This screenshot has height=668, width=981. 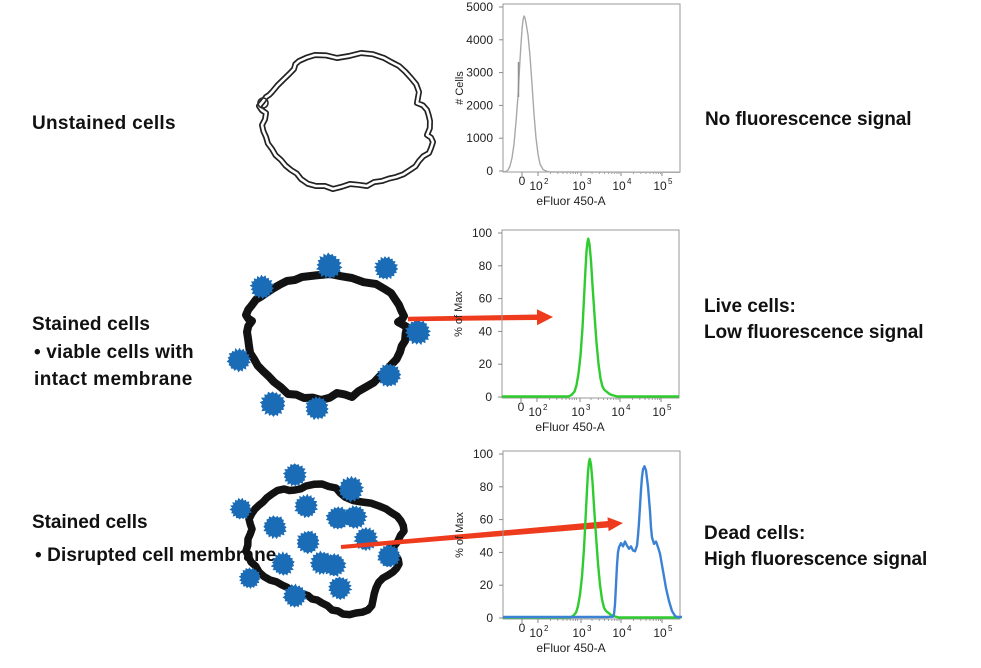 What do you see at coordinates (479, 138) in the screenshot?
I see `svg-text: 1000` at bounding box center [479, 138].